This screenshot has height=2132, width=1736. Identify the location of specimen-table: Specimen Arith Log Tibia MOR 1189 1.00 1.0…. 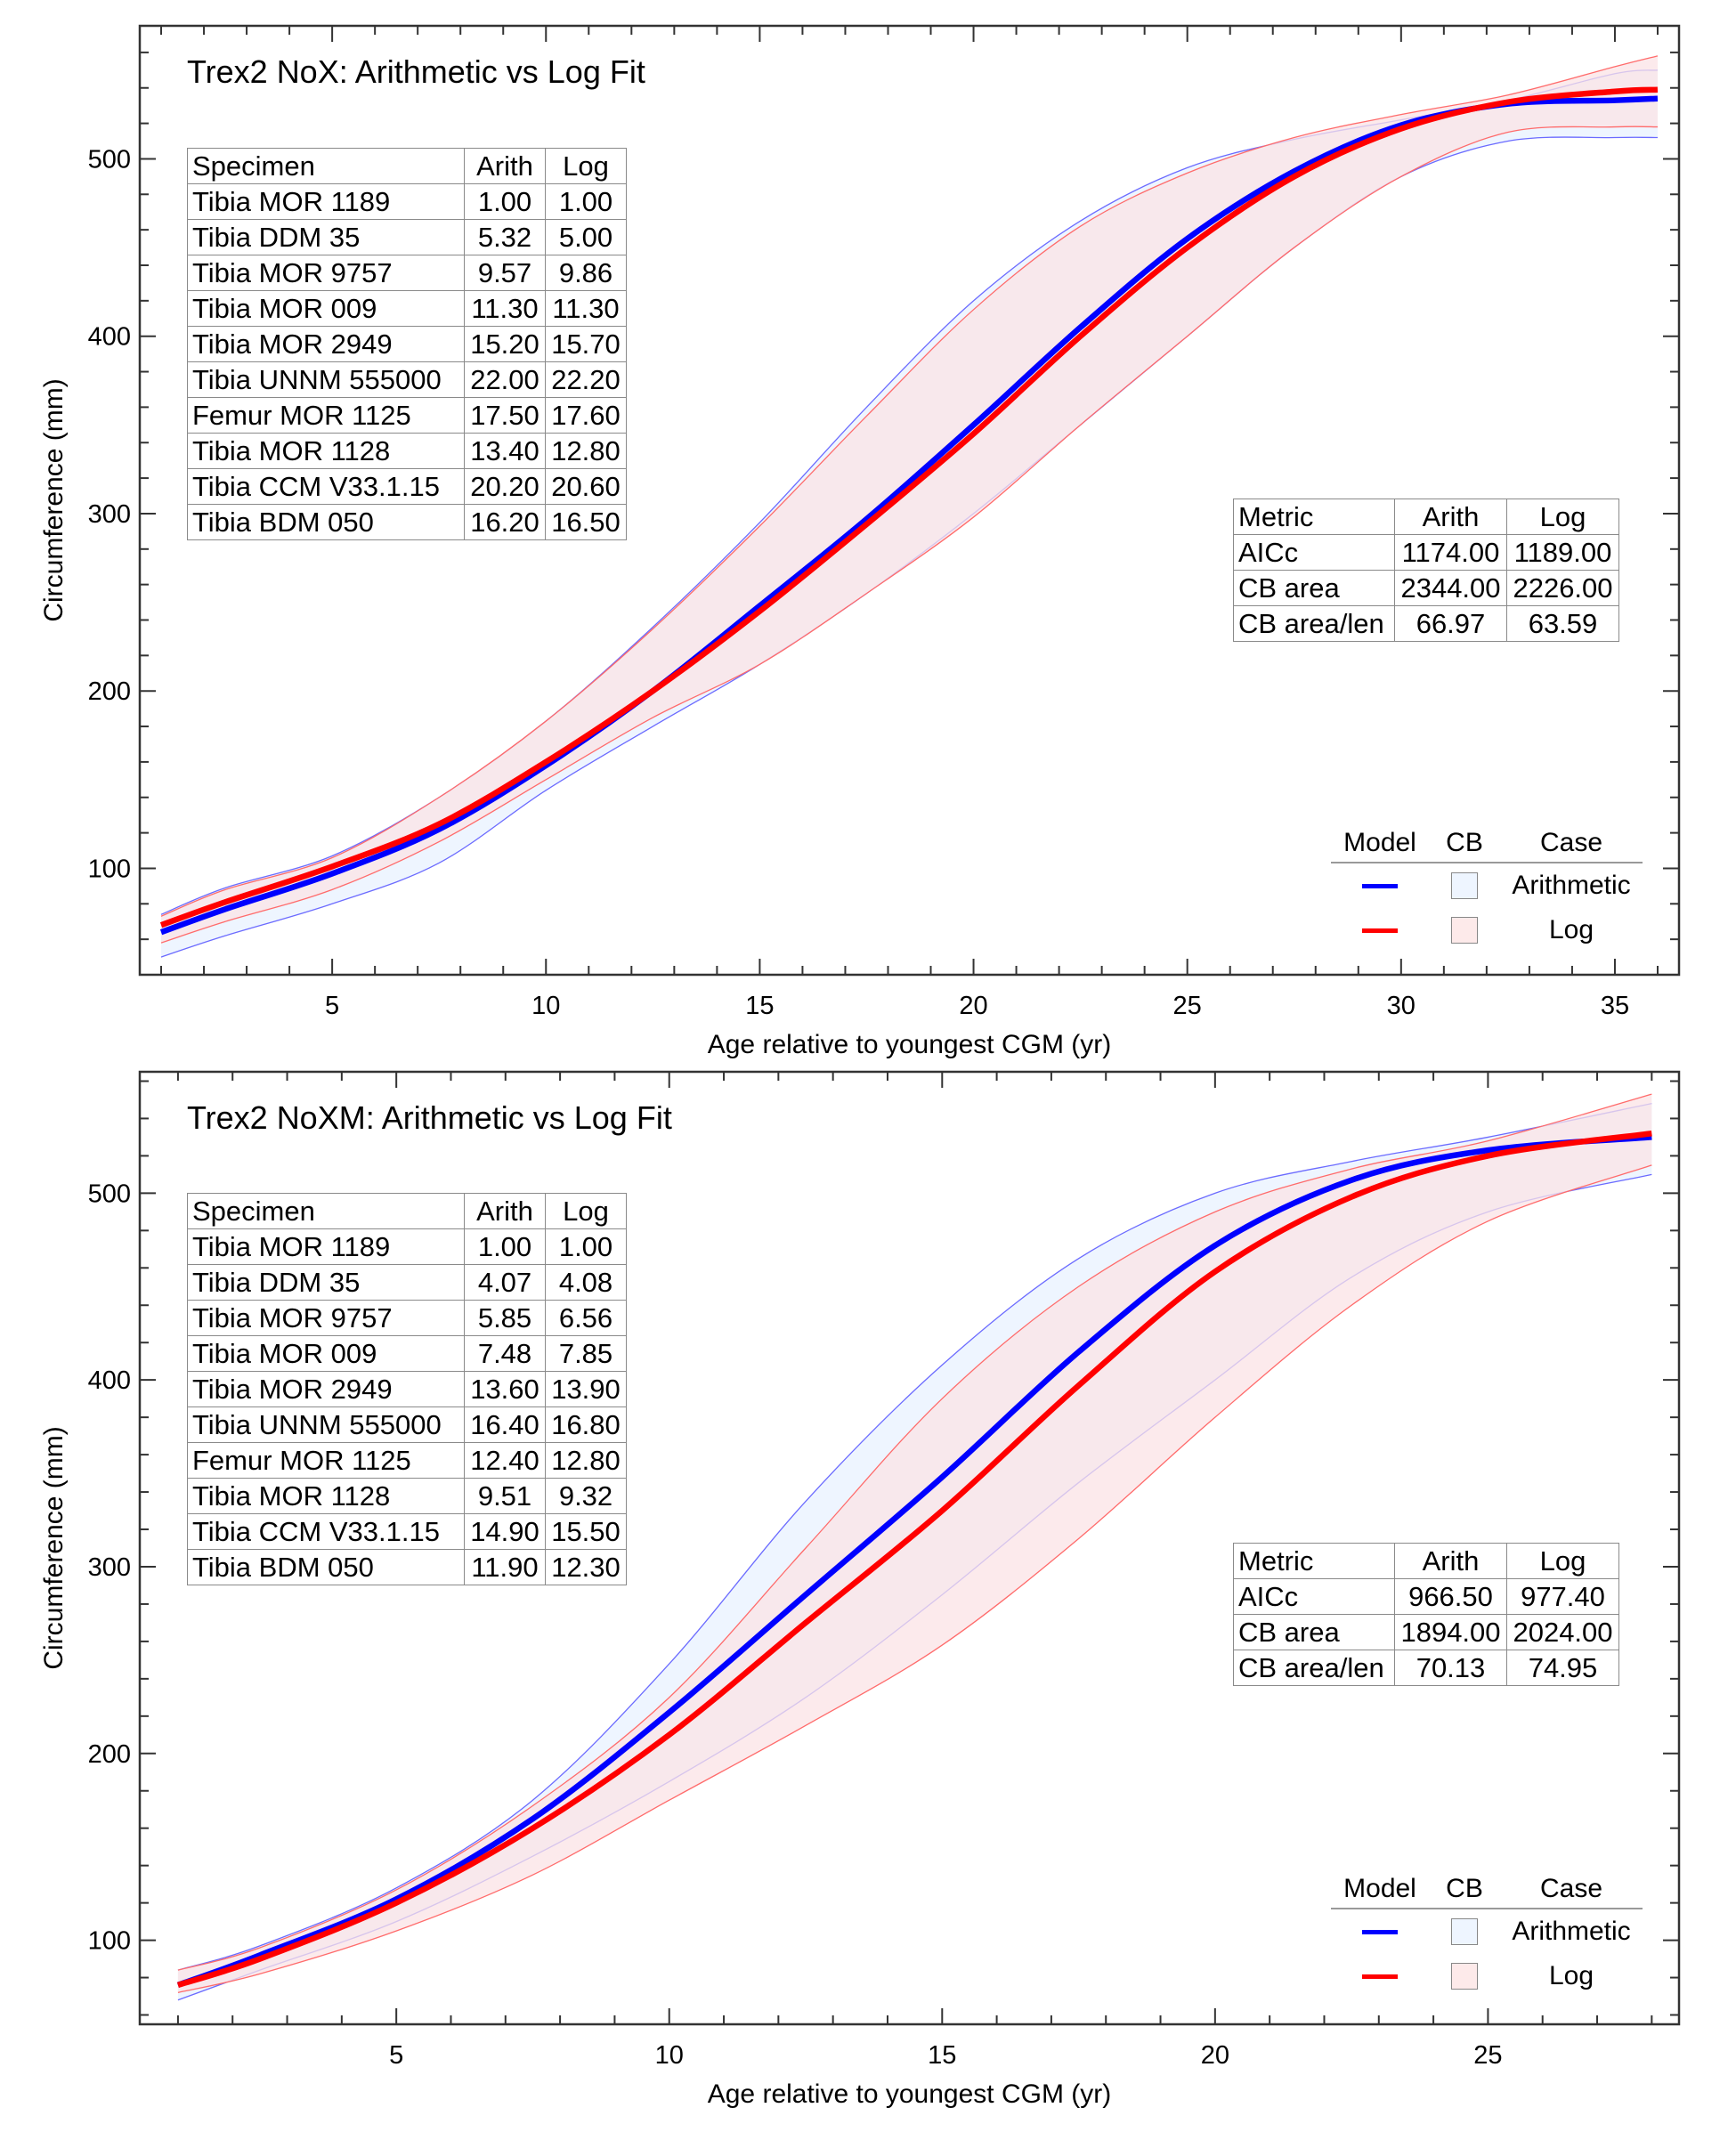
(407, 344).